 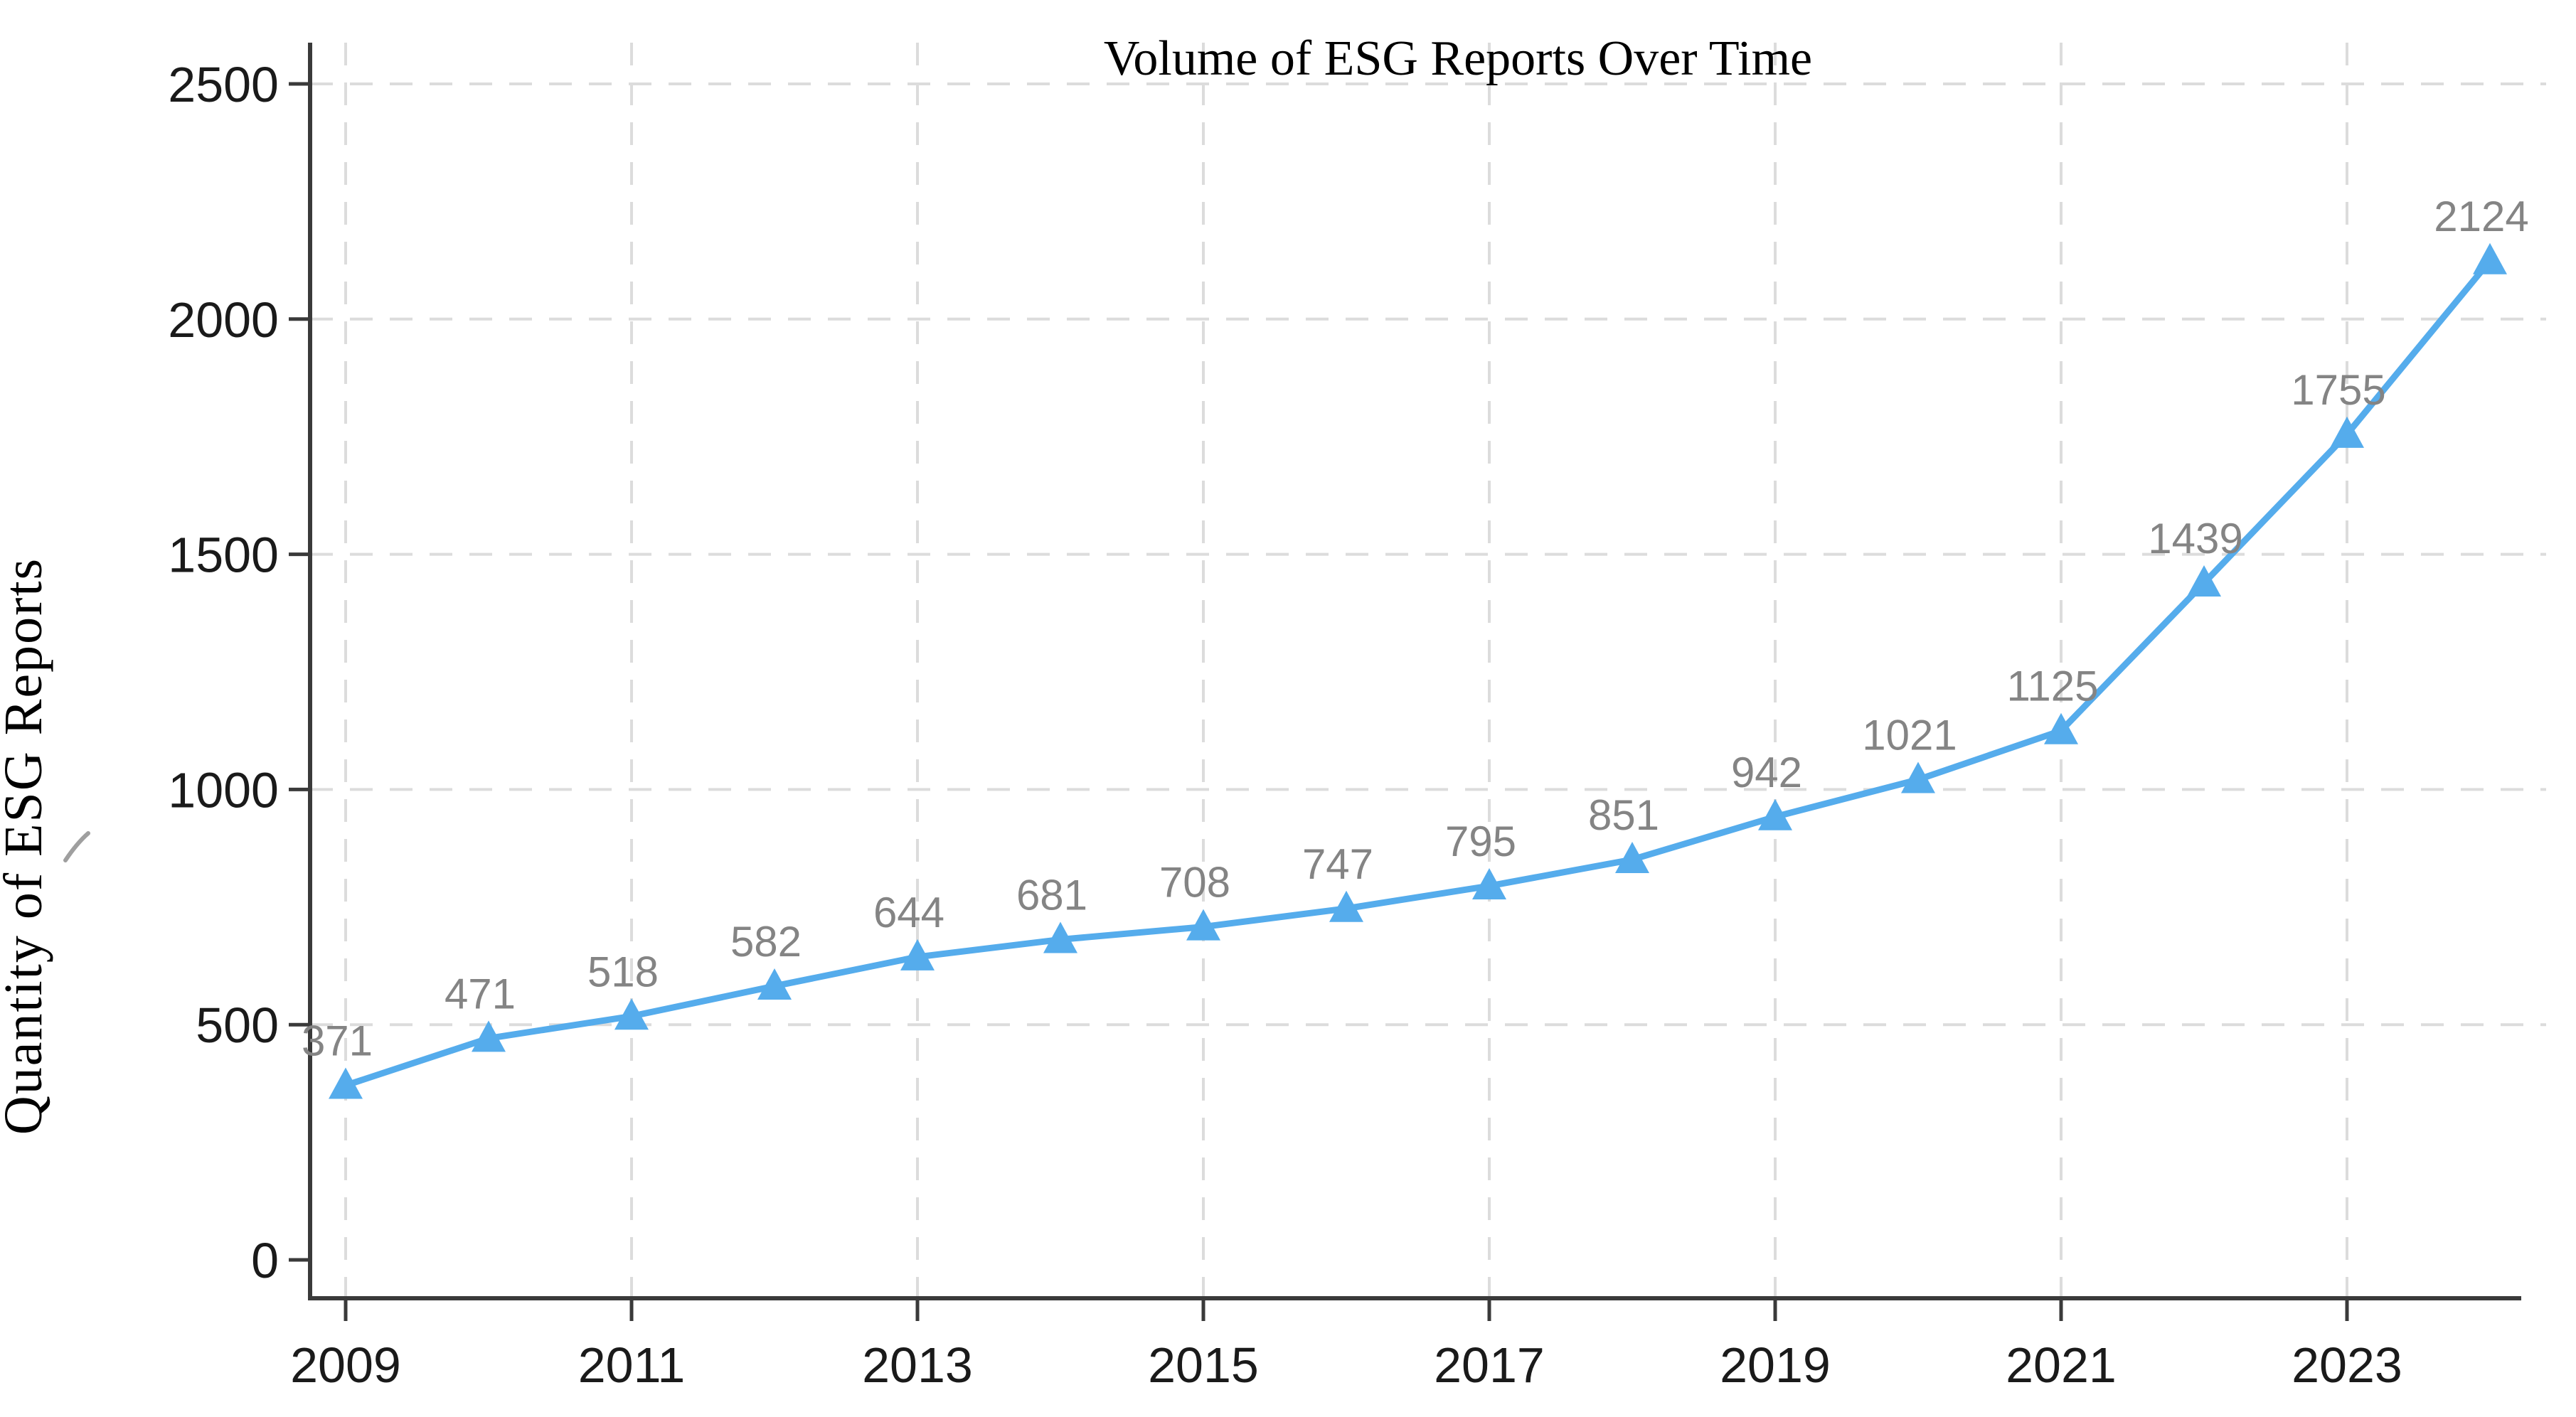 What do you see at coordinates (223, 320) in the screenshot?
I see `y-tick-label: 2000` at bounding box center [223, 320].